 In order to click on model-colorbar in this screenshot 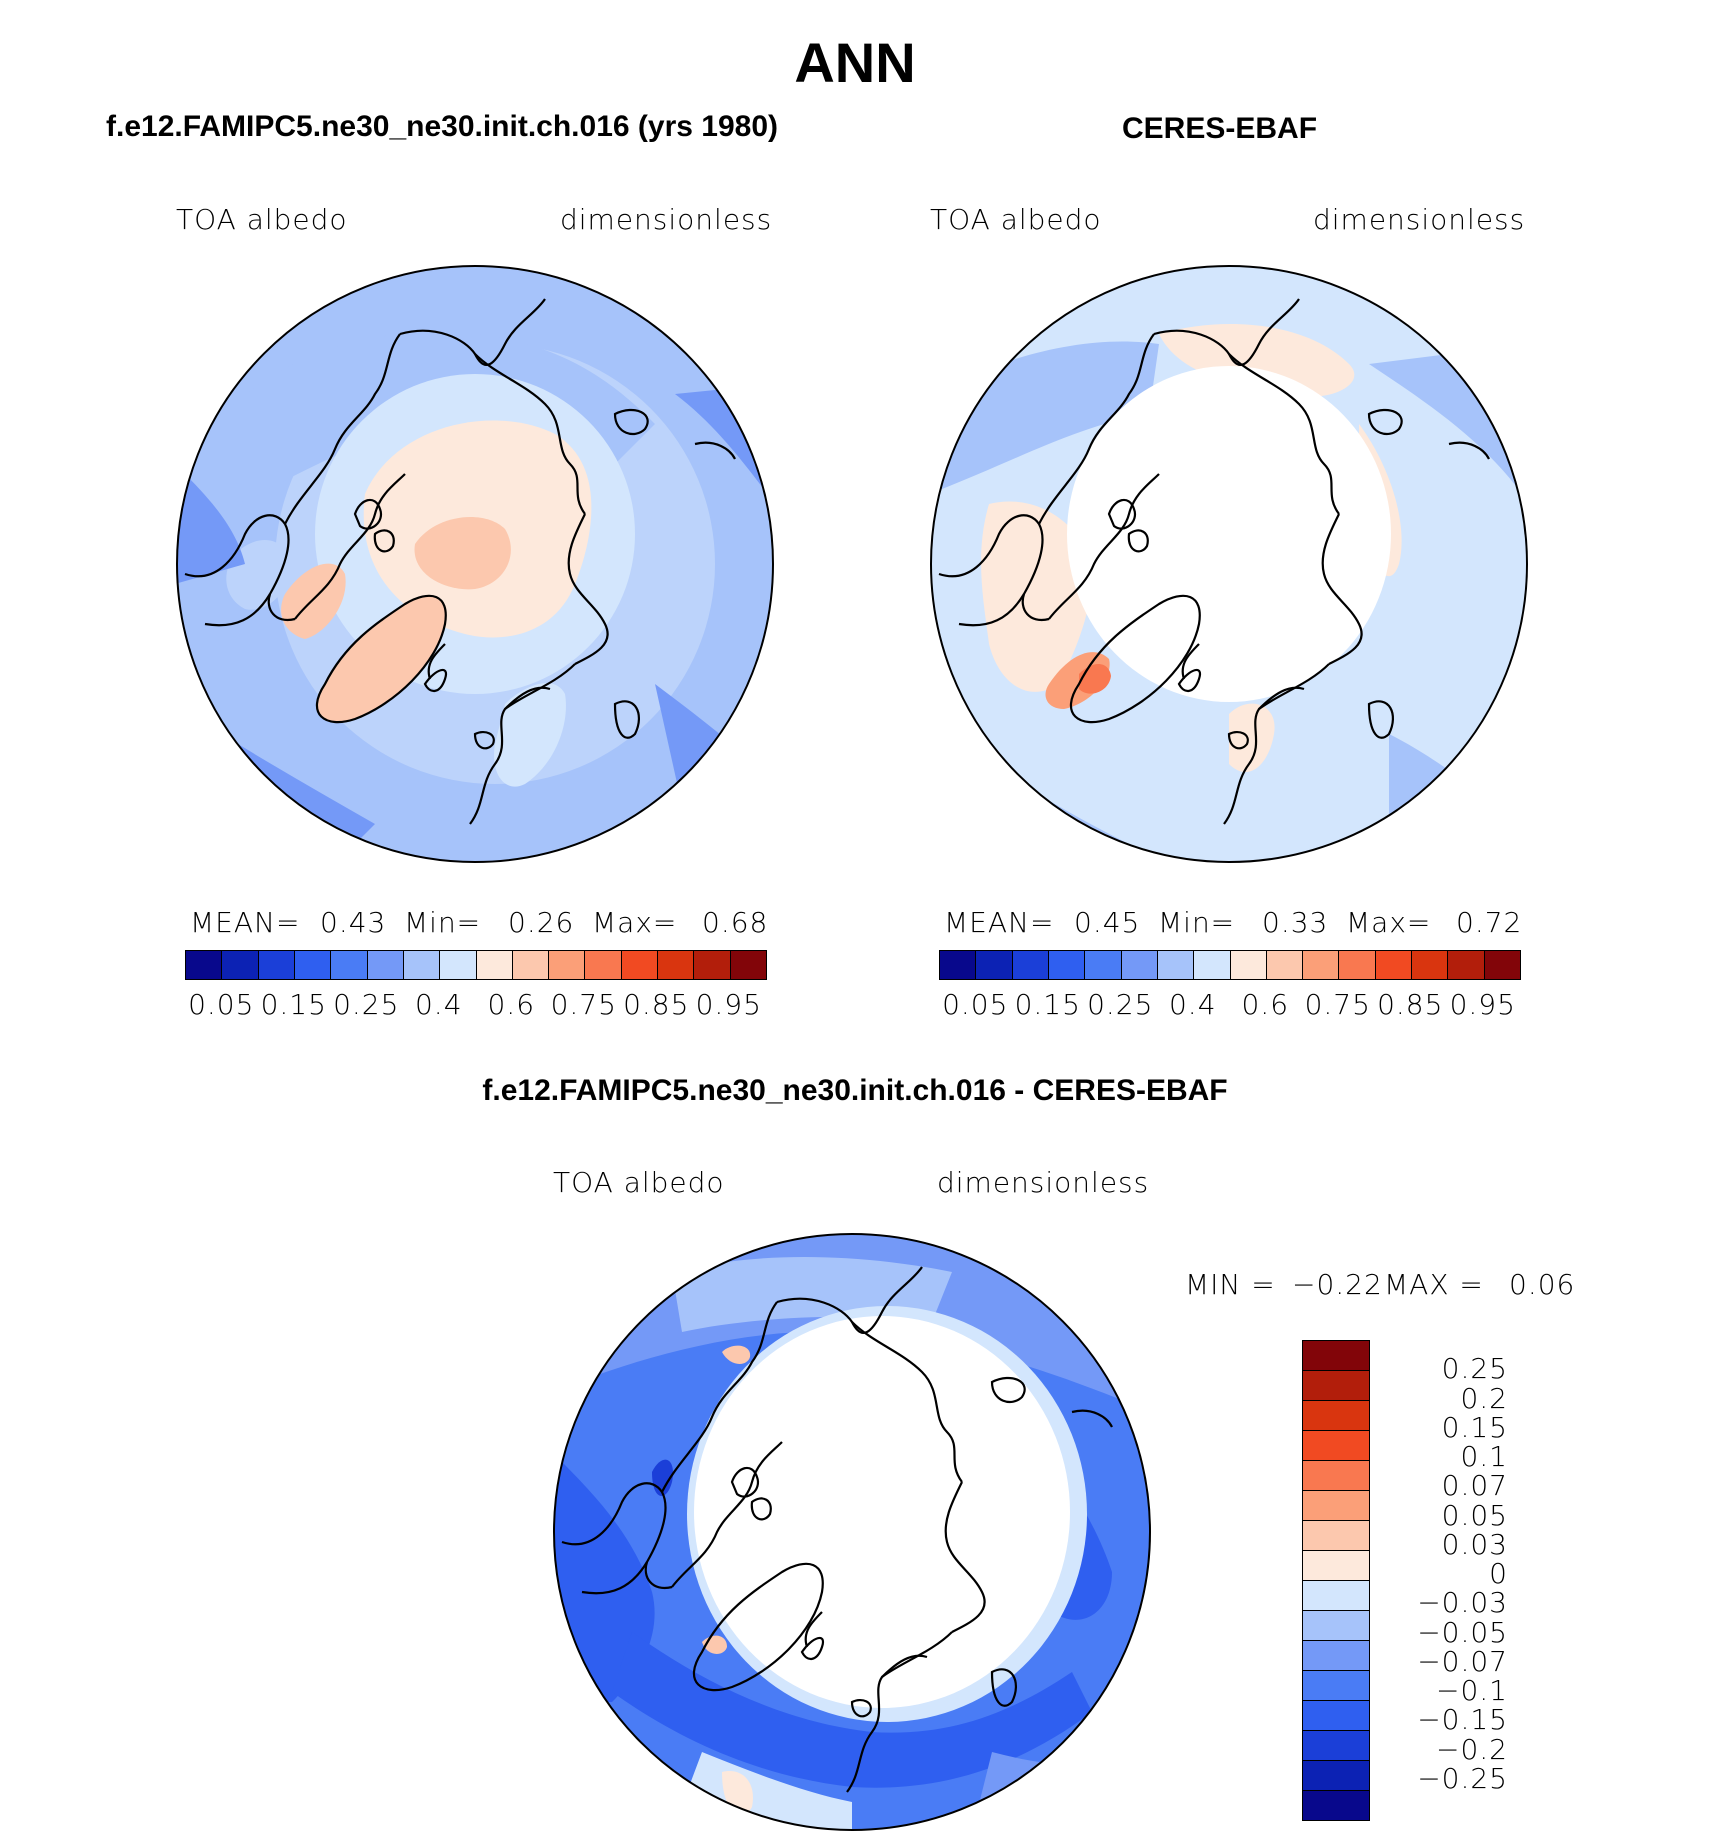, I will do `click(476, 965)`.